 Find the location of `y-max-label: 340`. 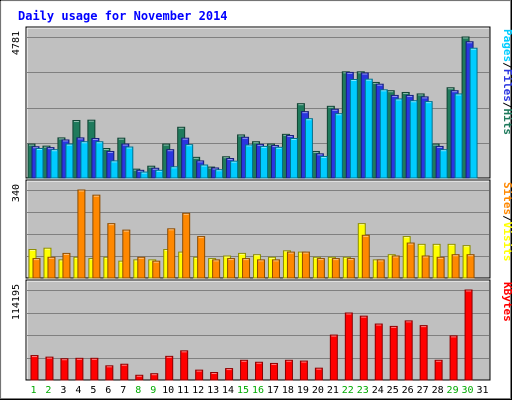

y-max-label: 340 is located at coordinates (16, 193).